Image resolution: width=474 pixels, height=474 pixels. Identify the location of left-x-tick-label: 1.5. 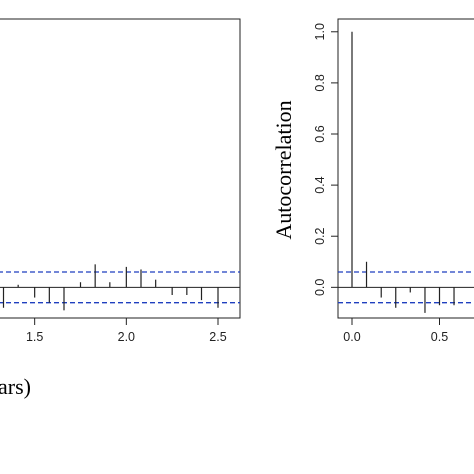
(34, 337).